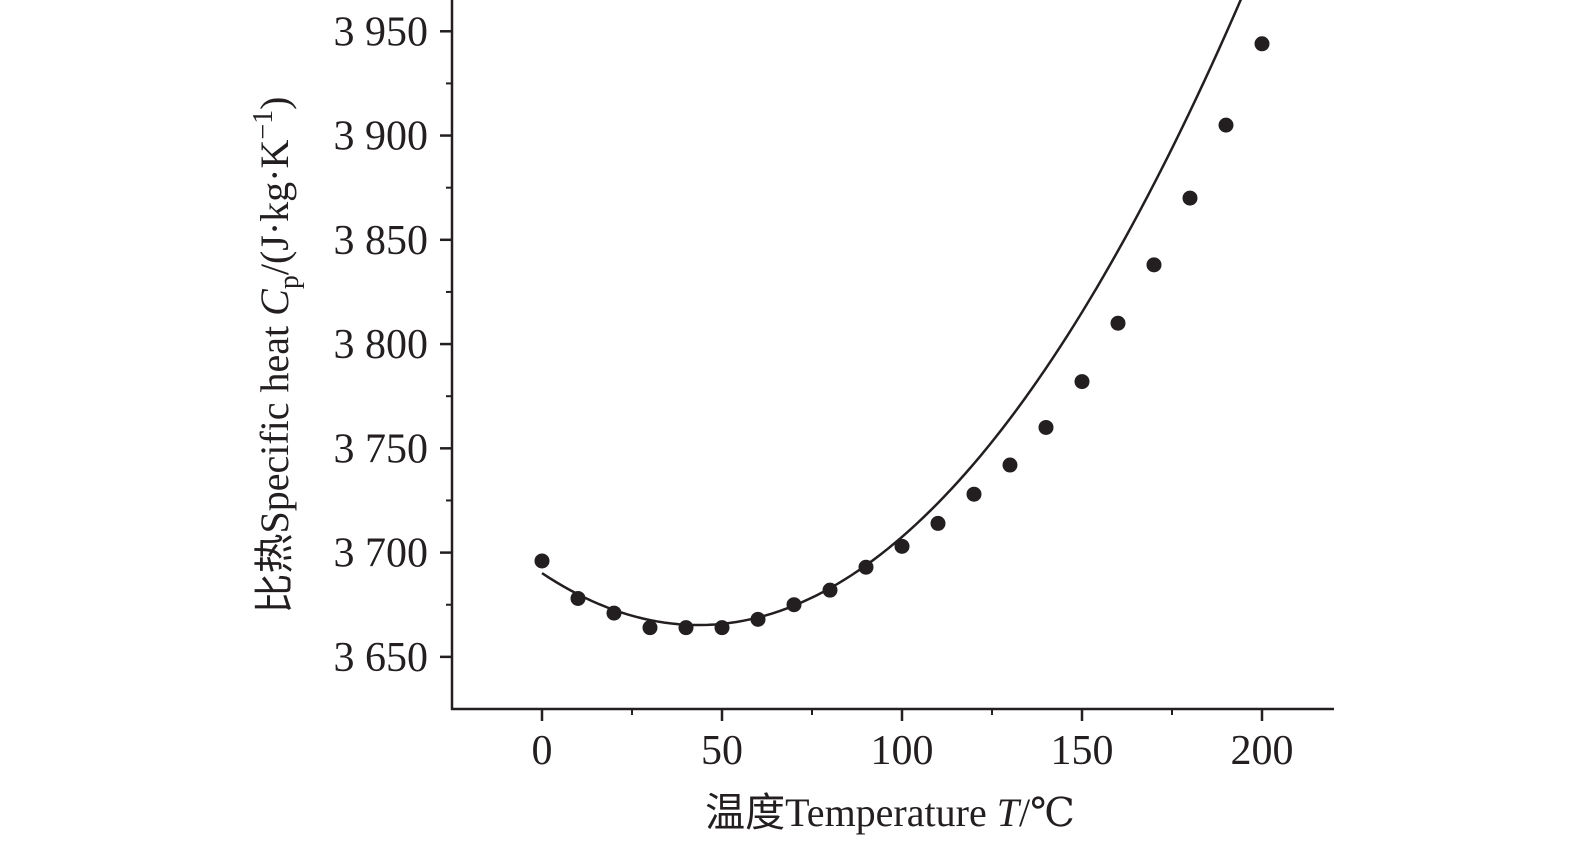  Describe the element at coordinates (902, 751) in the screenshot. I see `x-tick-label: 100` at that location.